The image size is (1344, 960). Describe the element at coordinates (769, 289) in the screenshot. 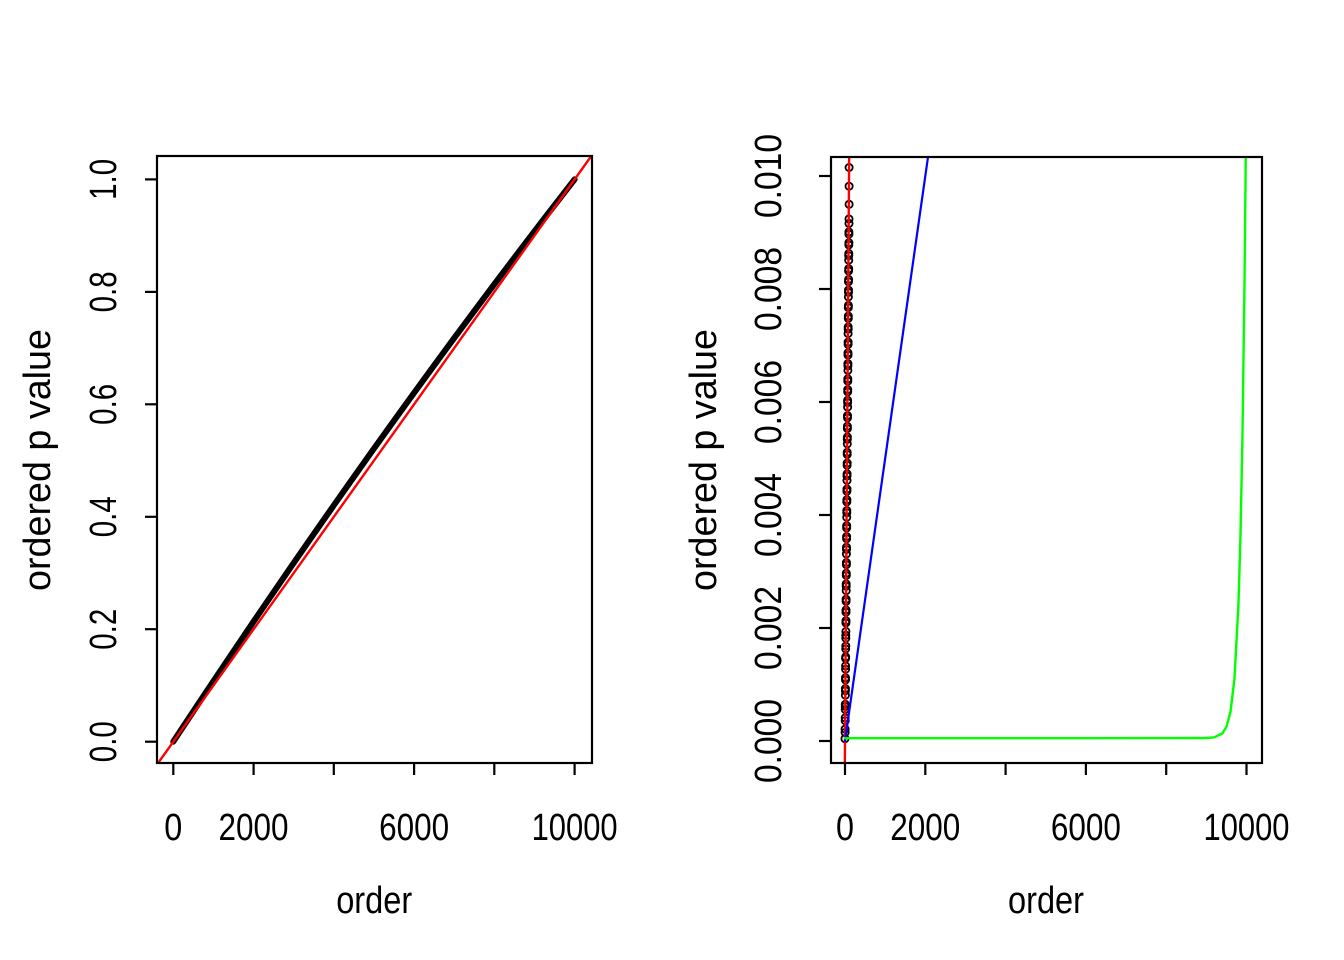

I see `y-tick-label: 0.008` at that location.